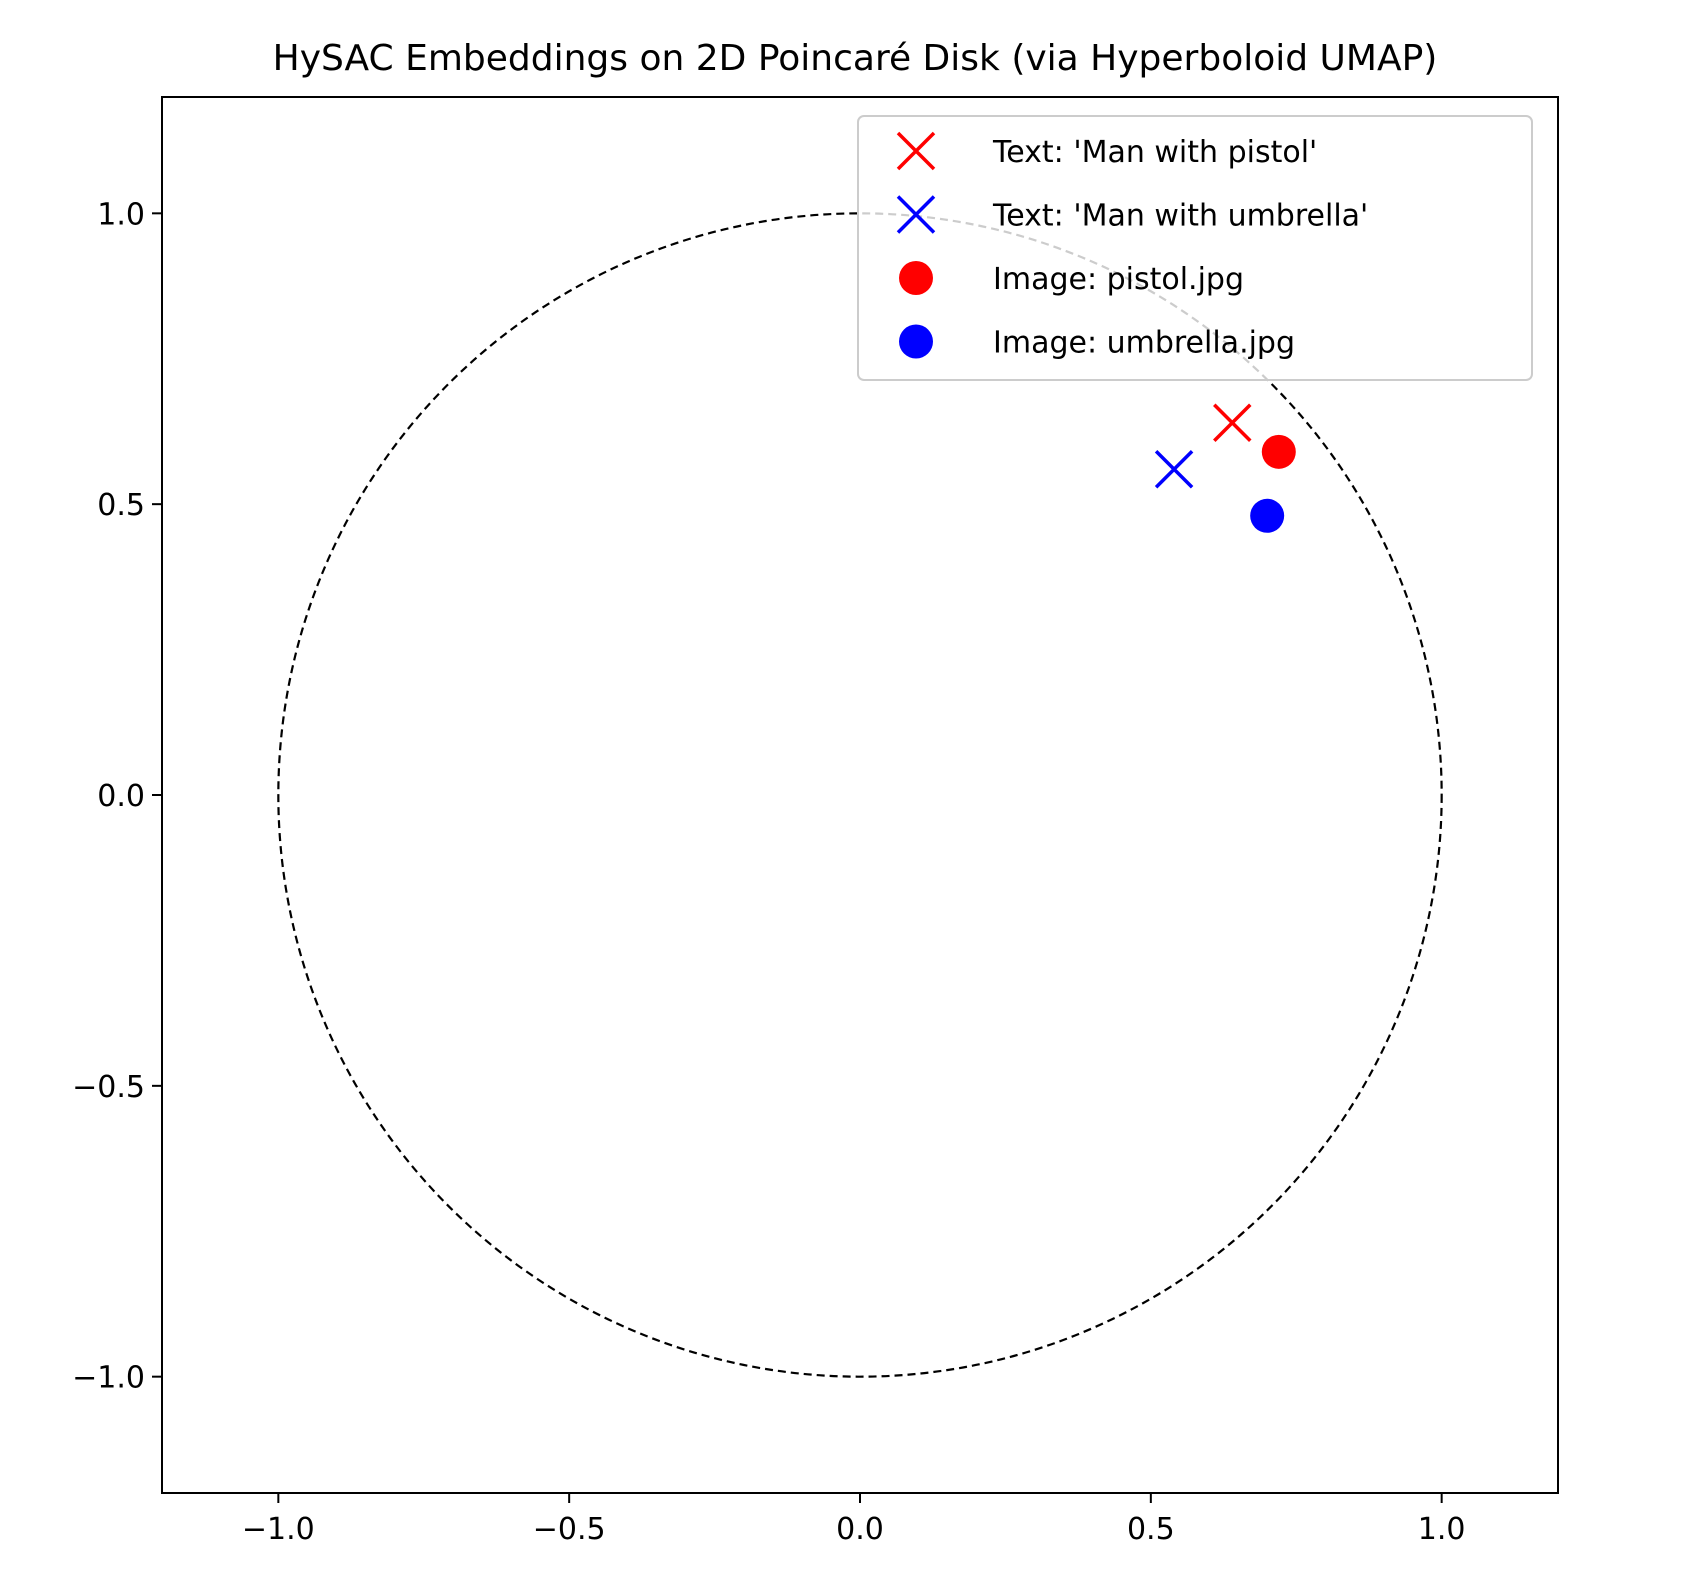  I want to click on y-tick-label-4: 1.0, so click(121, 214).